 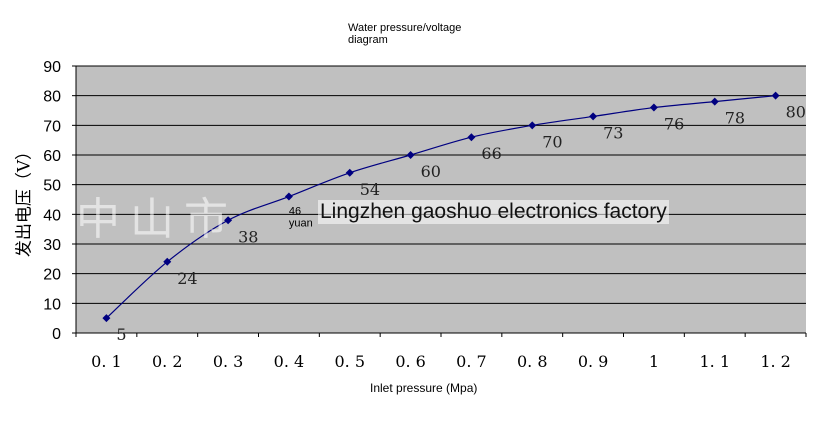 What do you see at coordinates (167, 361) in the screenshot?
I see `x-tick-label: 0. 2` at bounding box center [167, 361].